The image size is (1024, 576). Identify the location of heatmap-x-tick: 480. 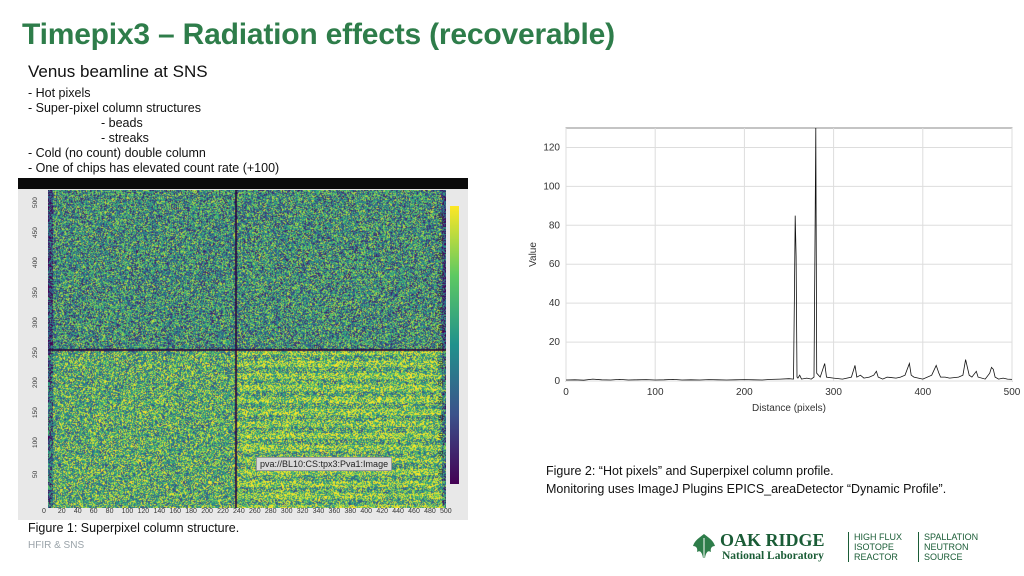
(430, 511).